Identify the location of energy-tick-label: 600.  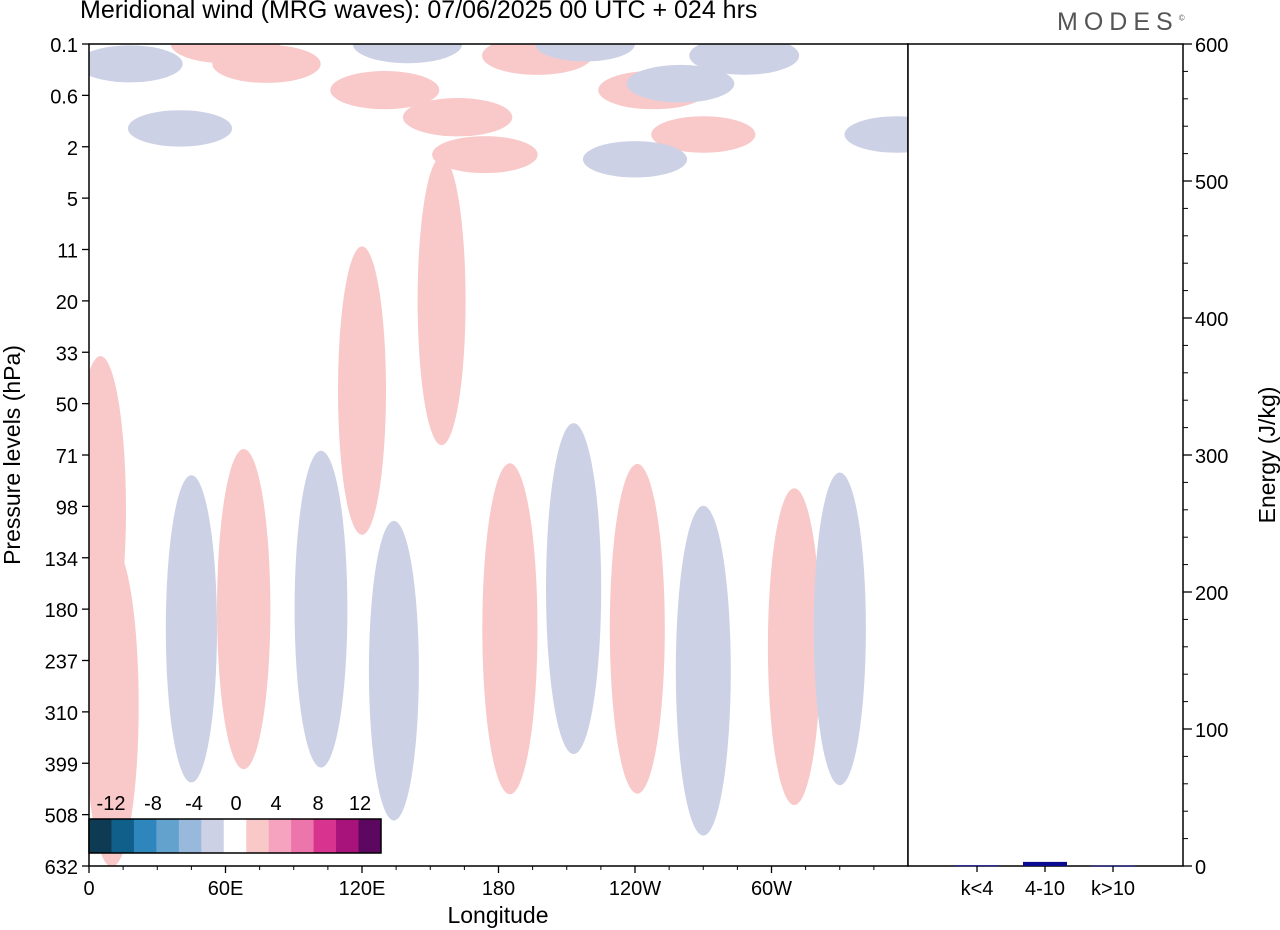
(1211, 46).